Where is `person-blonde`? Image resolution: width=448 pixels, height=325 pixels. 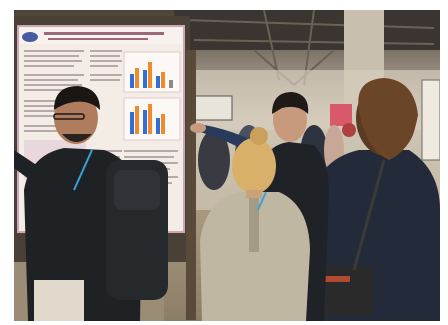 person-blonde is located at coordinates (255, 224).